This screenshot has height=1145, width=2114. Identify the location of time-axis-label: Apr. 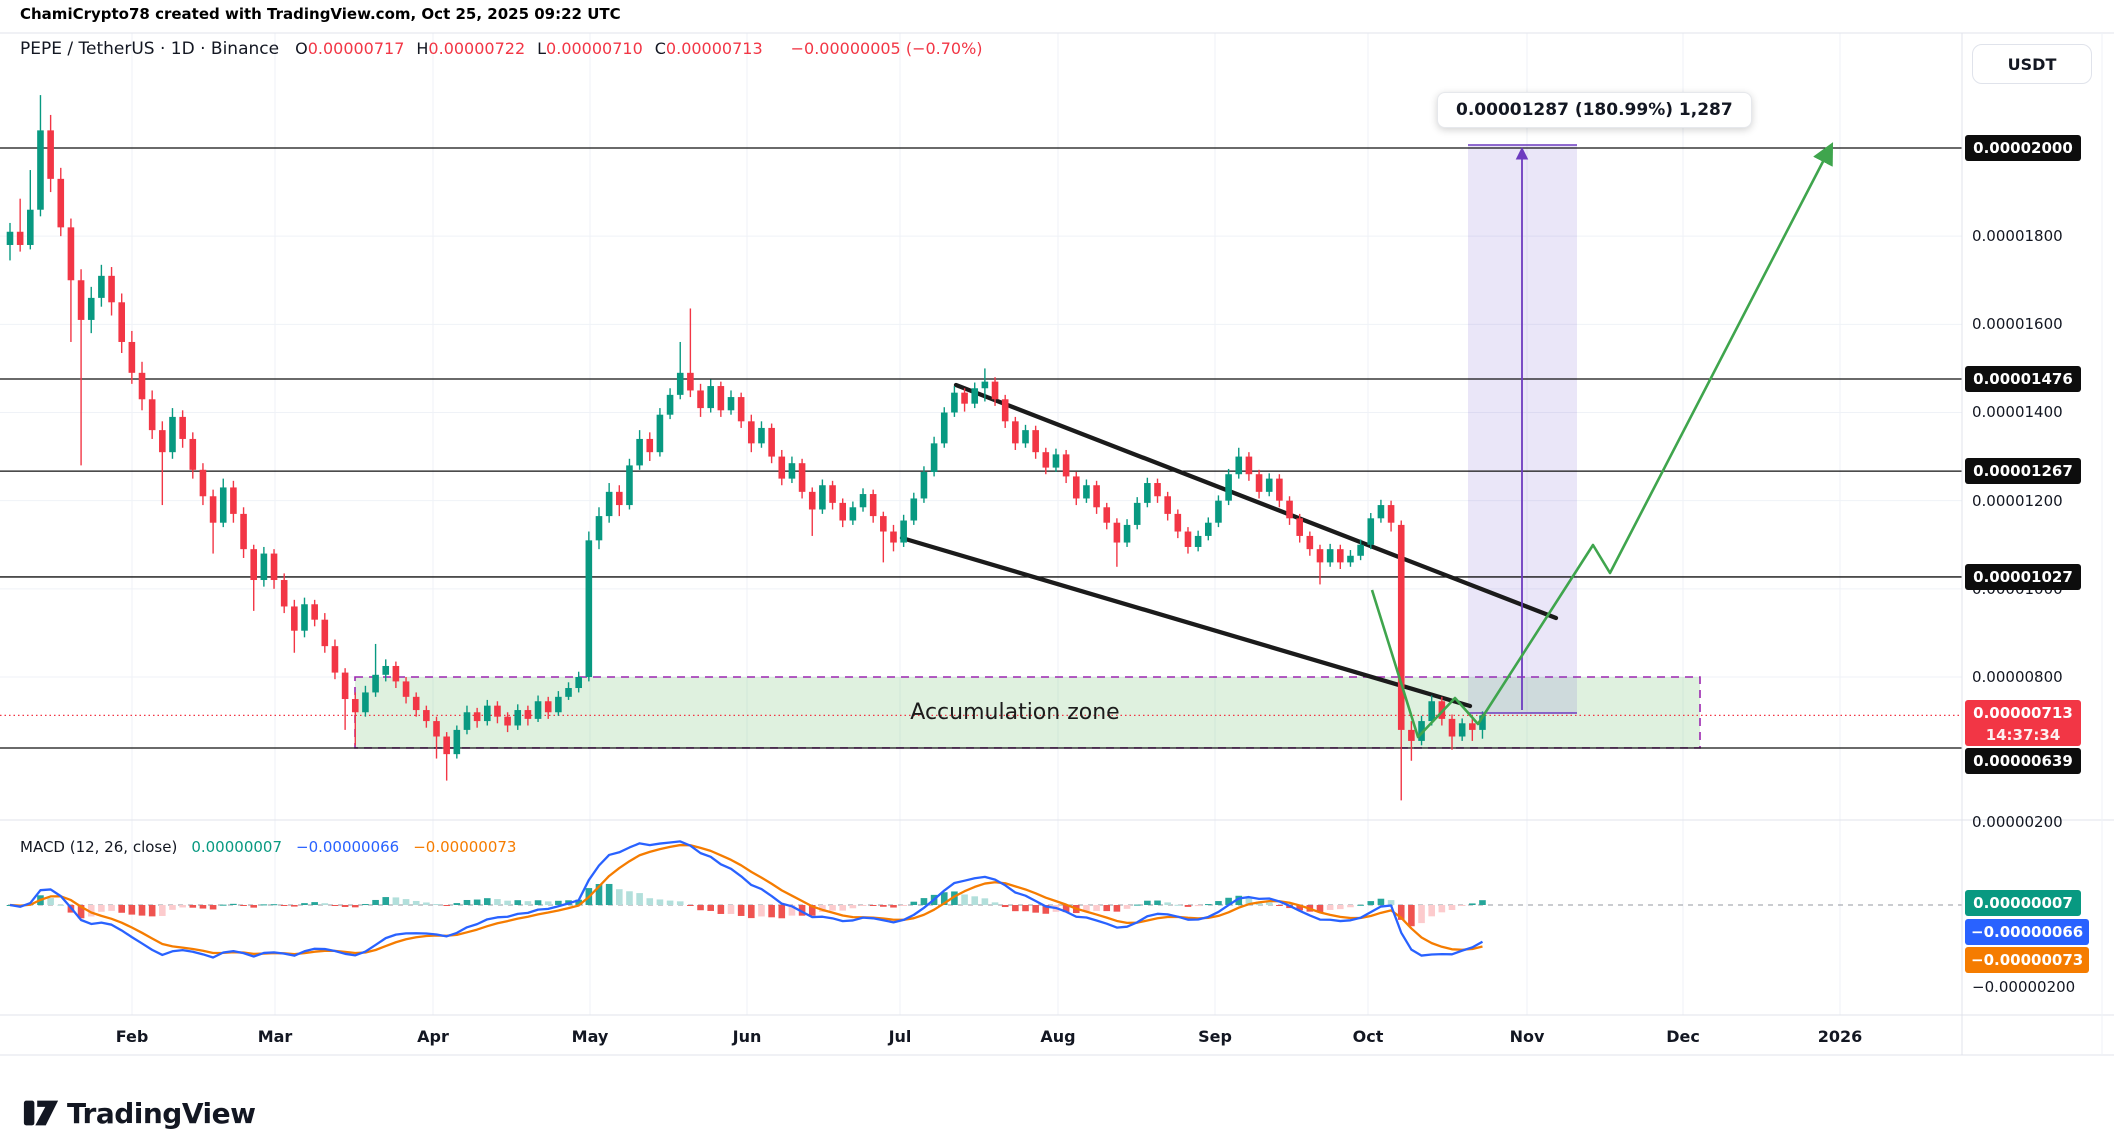
(433, 1036).